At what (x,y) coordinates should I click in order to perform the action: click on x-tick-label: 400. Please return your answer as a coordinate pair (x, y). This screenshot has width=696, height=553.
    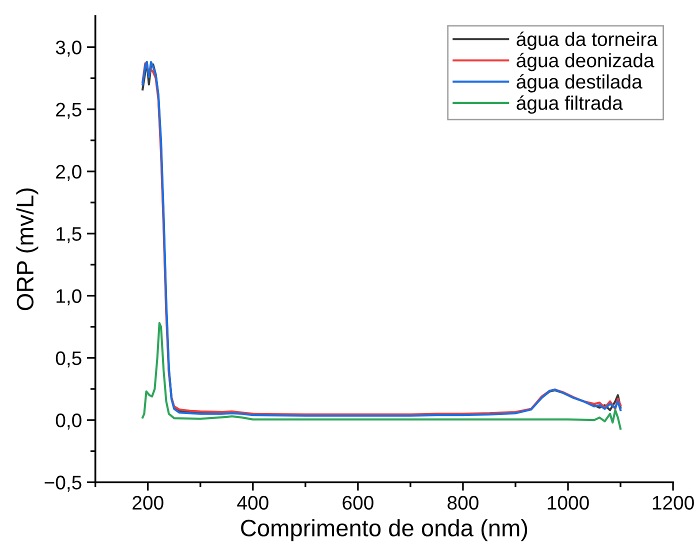
    Looking at the image, I should click on (252, 503).